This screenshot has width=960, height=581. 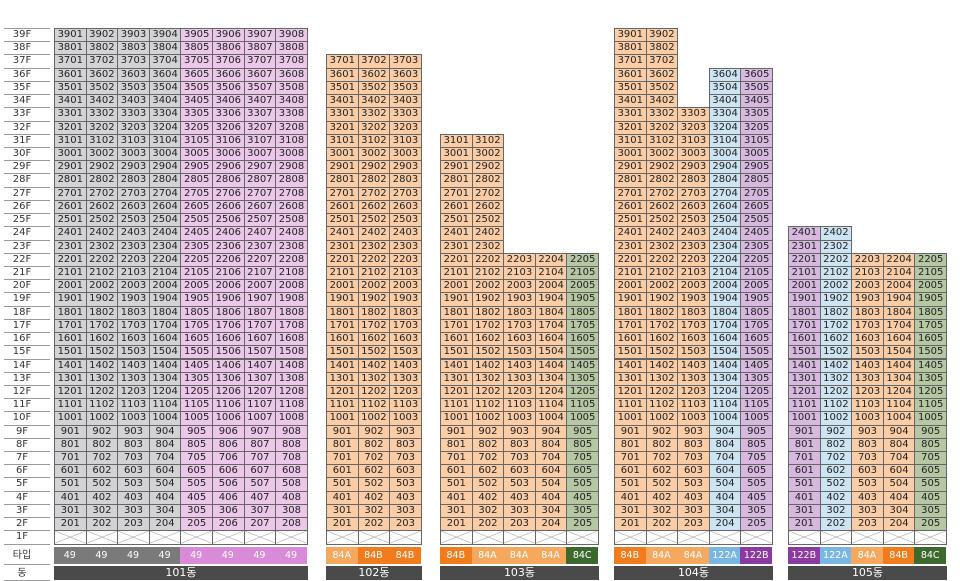 I want to click on unit-cell: 1102, so click(x=374, y=405).